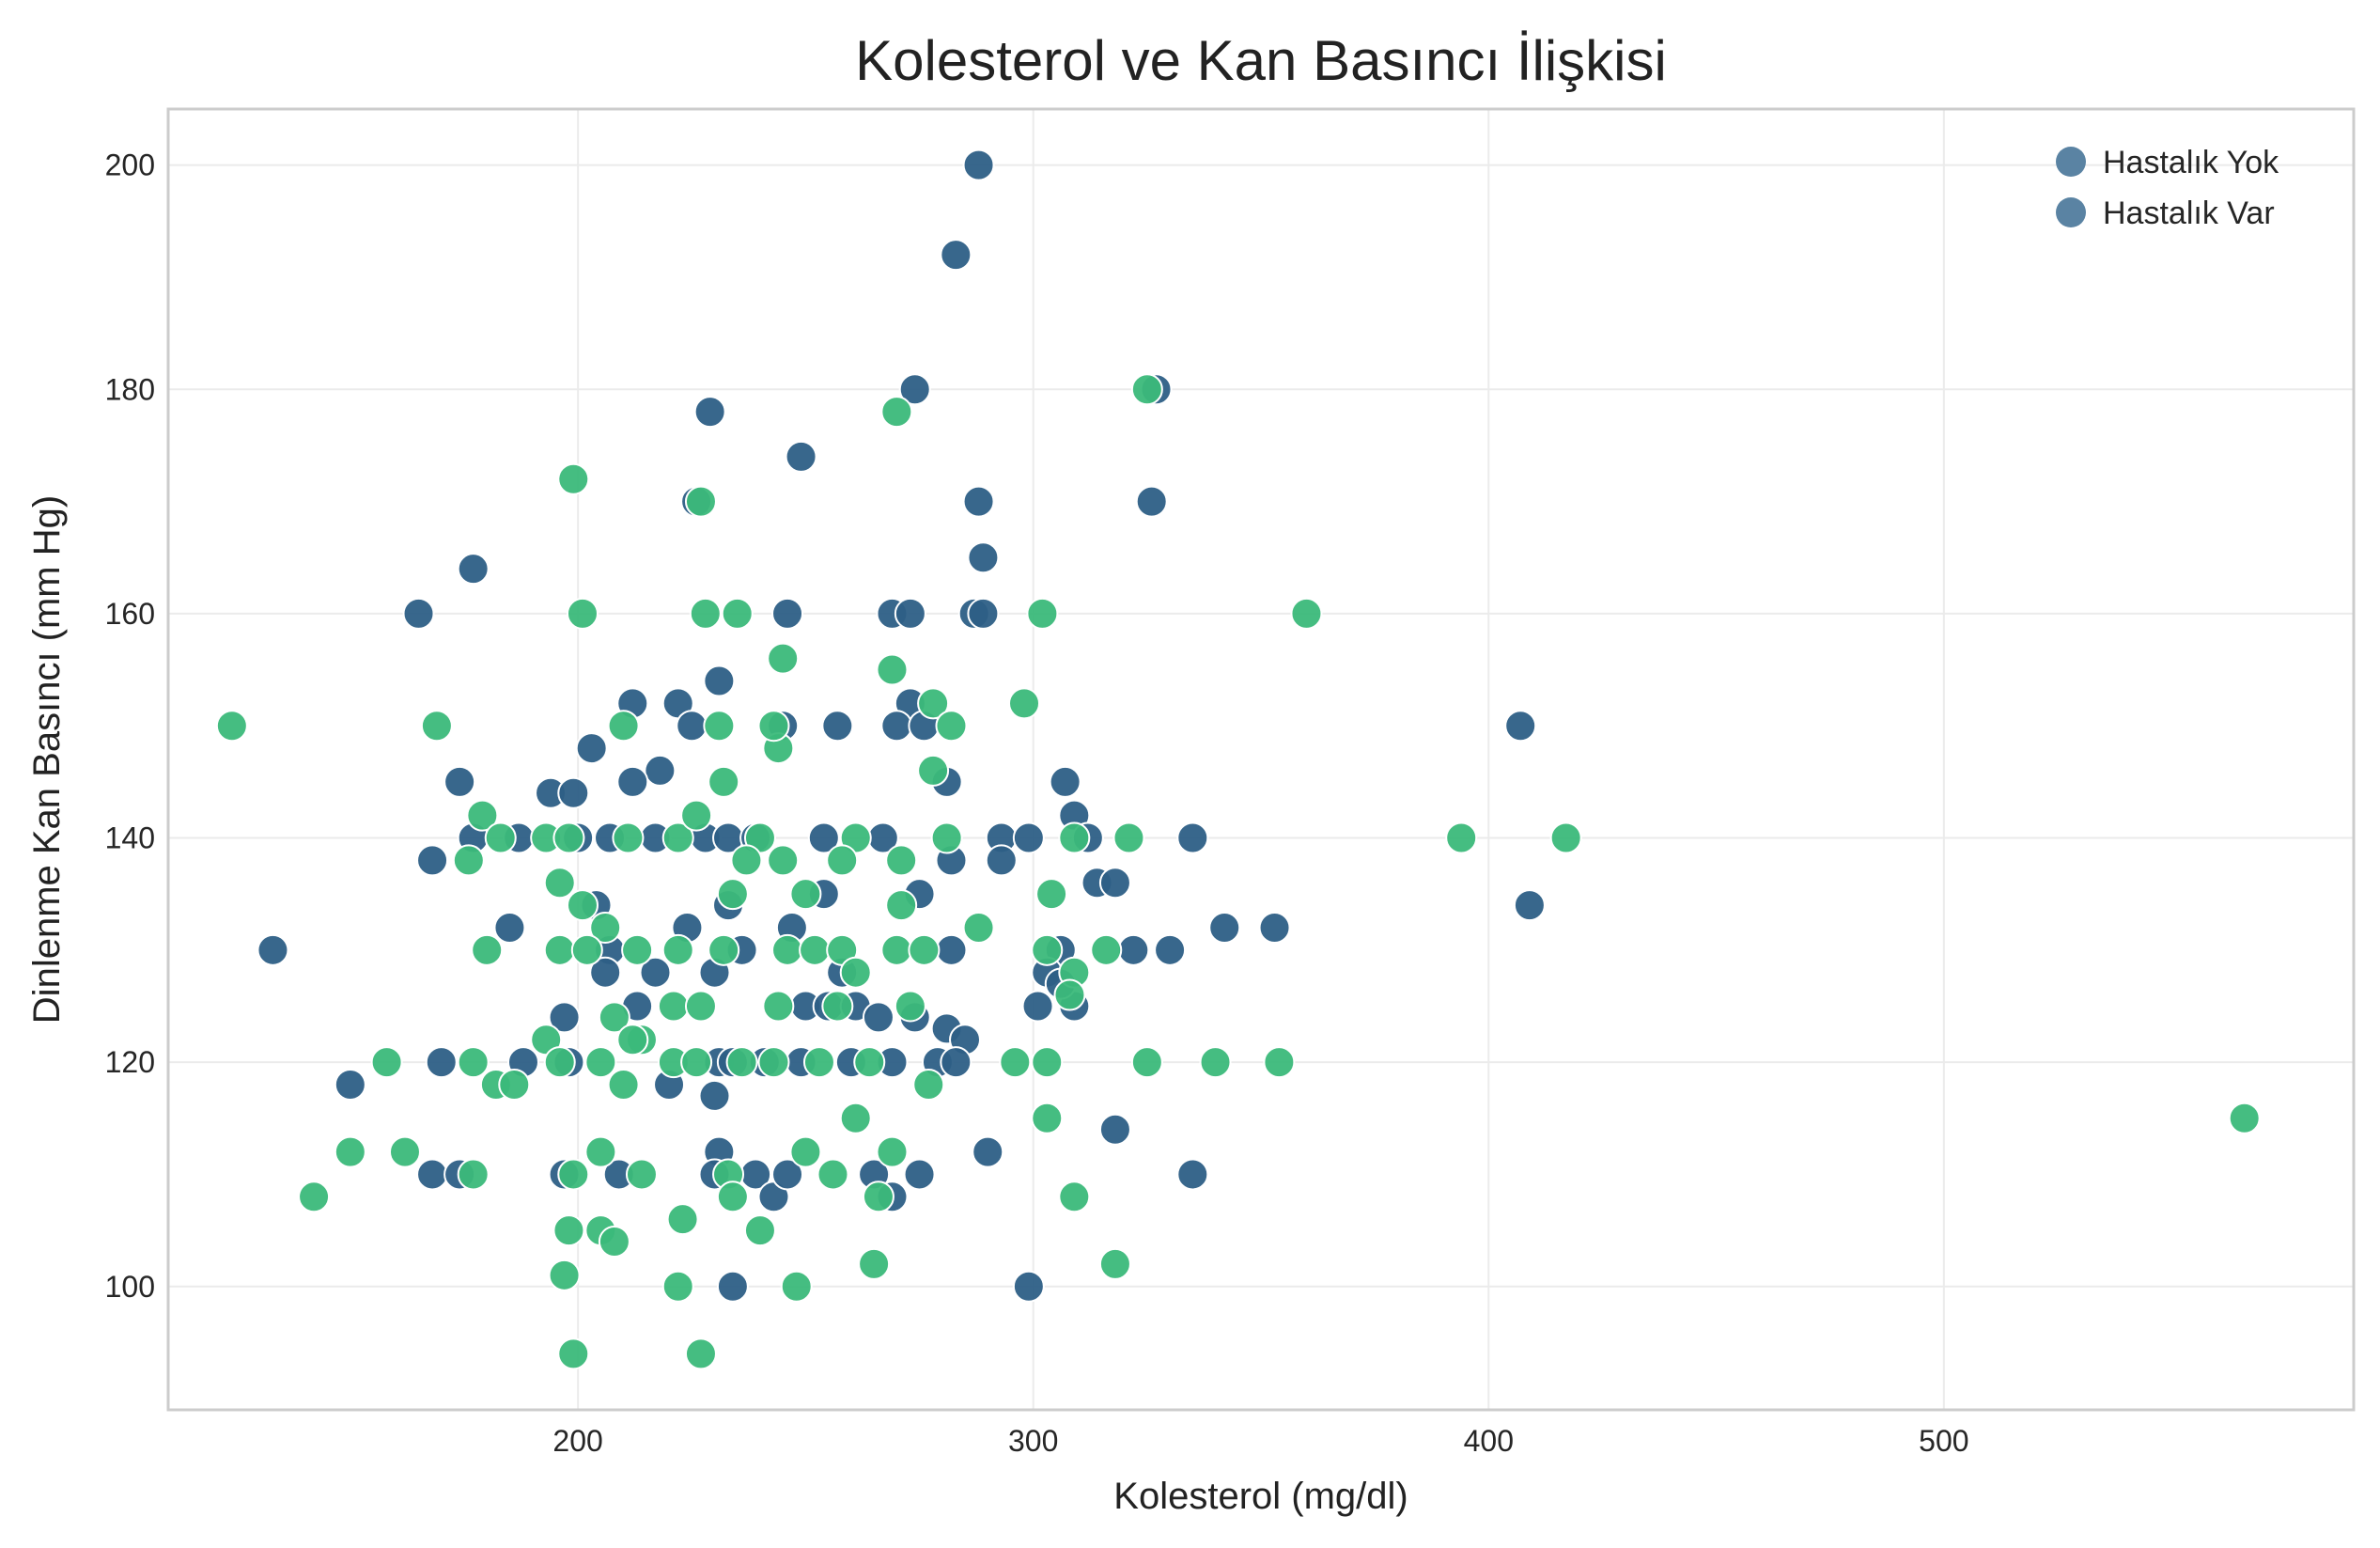 This screenshot has width=2380, height=1548. I want to click on y-axis-ticks: 100 120 140 160 180 200, so click(130, 726).